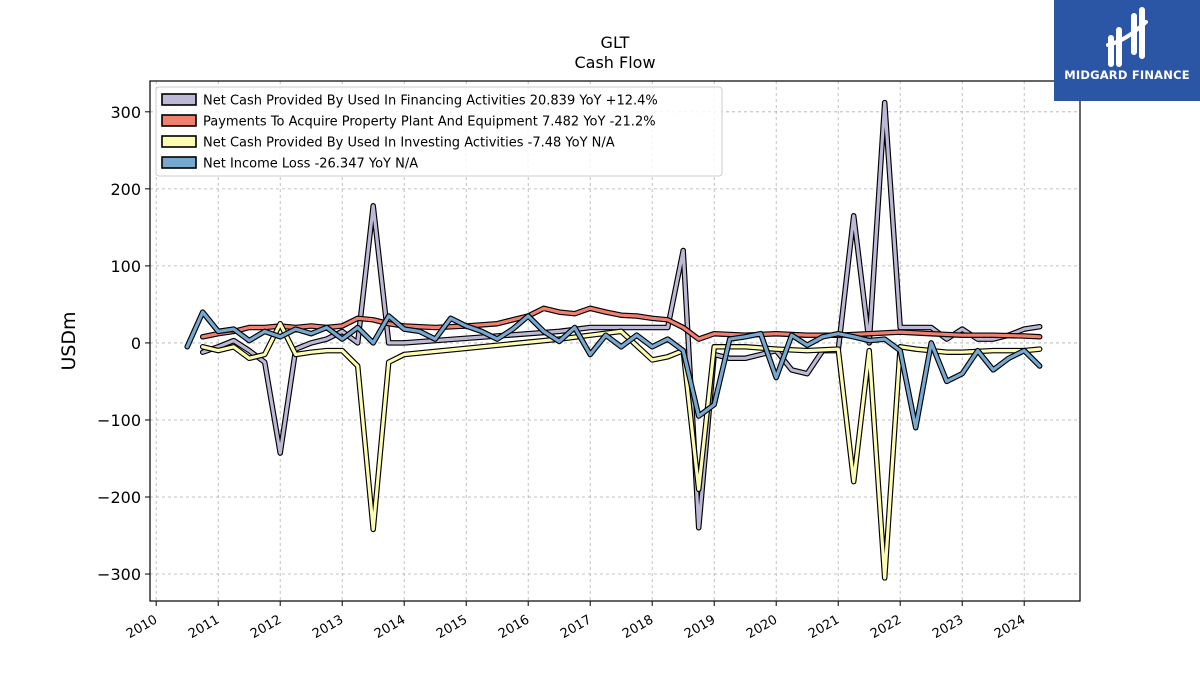 The image size is (1200, 675). Describe the element at coordinates (614, 62) in the screenshot. I see `chart-subtitle: Cash Flow` at that location.